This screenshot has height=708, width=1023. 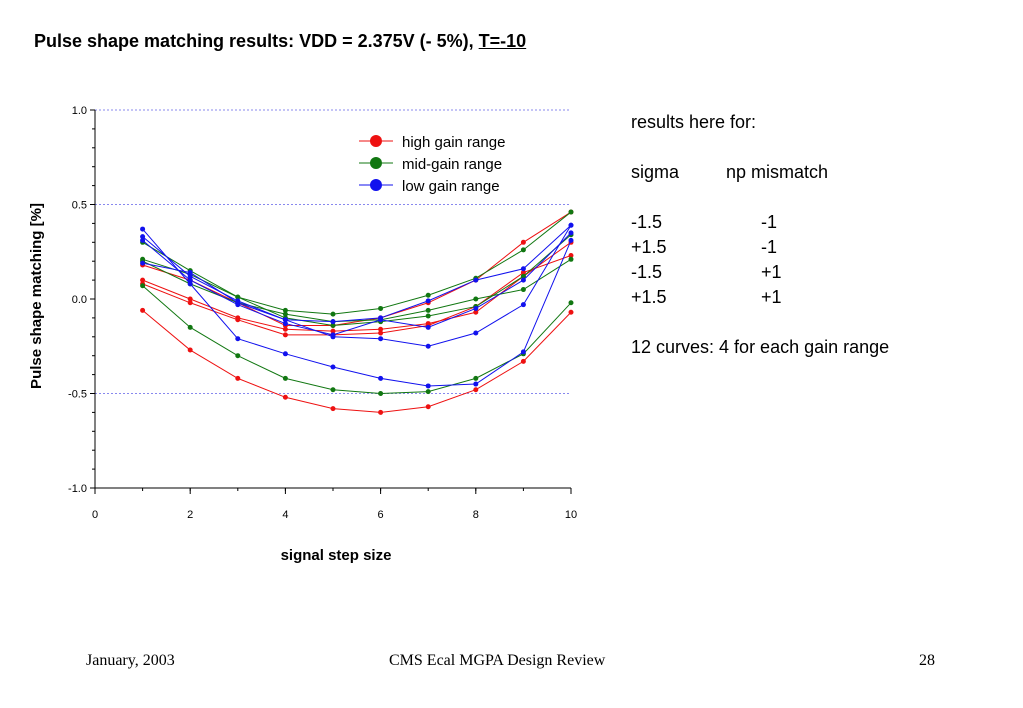 I want to click on footer-date: January, 2003, so click(x=130, y=660).